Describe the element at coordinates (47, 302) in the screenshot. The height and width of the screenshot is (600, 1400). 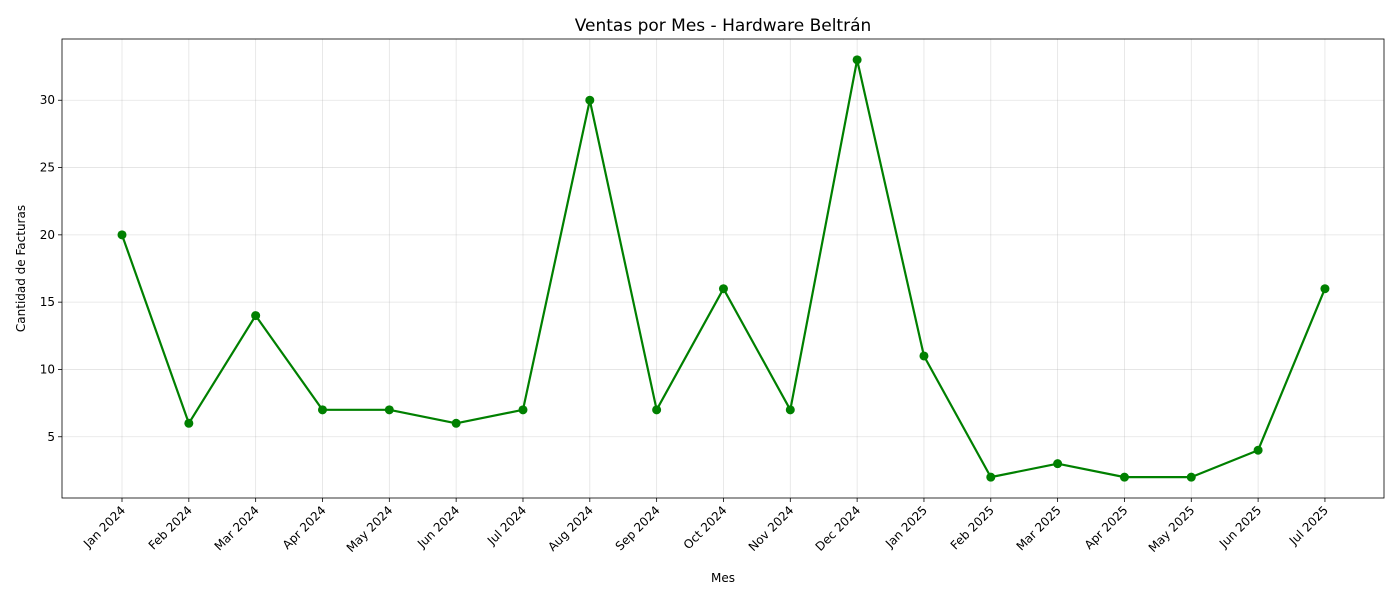
I see `y-tick-label: 15` at that location.